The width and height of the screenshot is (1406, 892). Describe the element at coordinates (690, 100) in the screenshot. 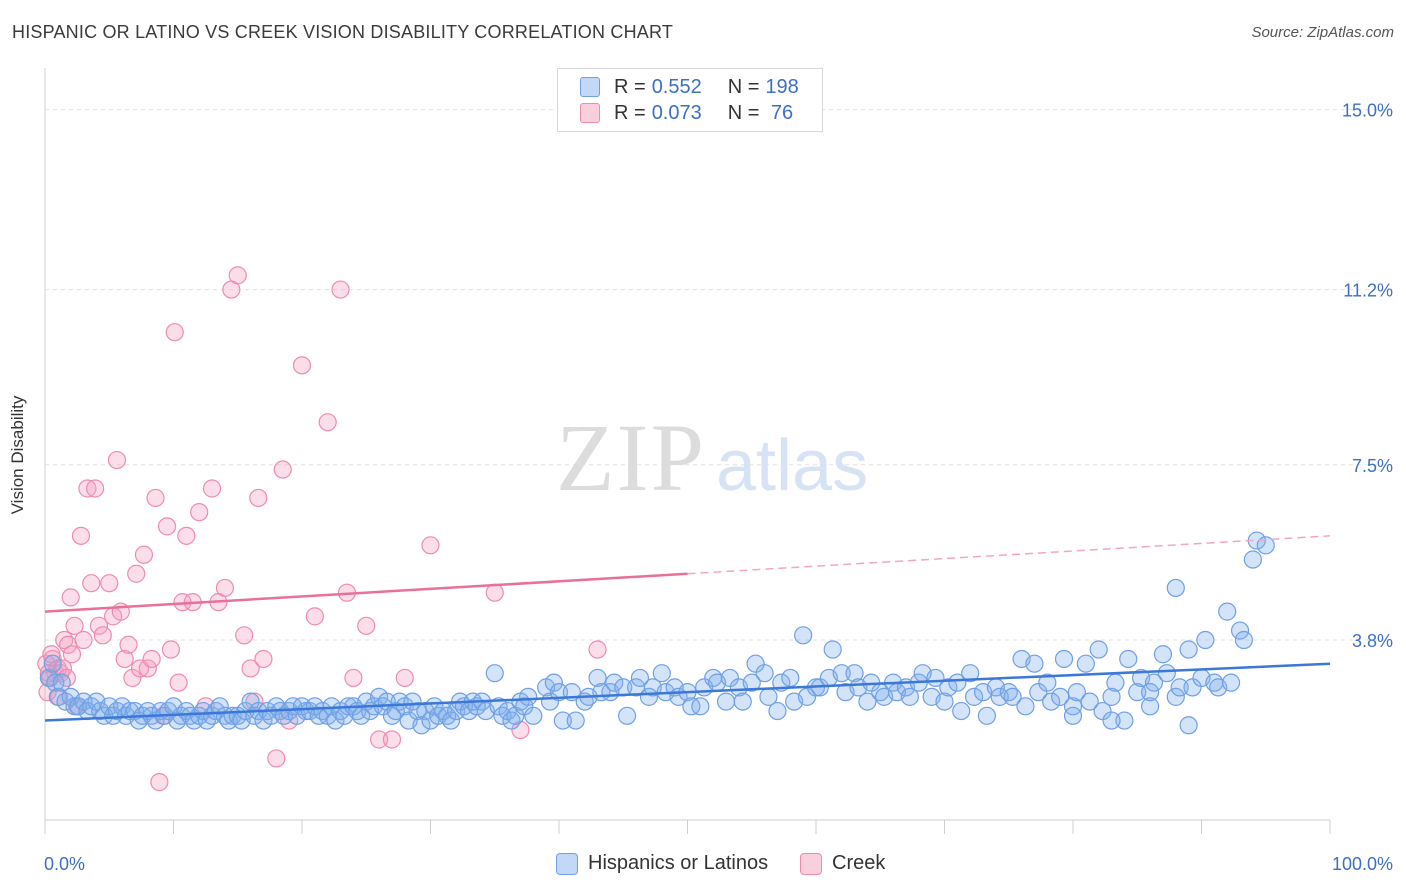

I see `legend-box: R = 0.552 N = 198 R = 0.073 N = 76` at that location.